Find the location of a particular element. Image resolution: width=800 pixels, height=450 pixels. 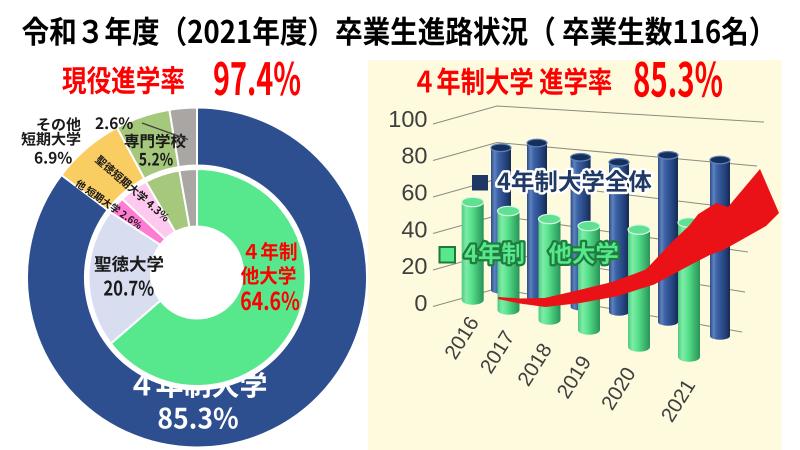

svg-text: 80 is located at coordinates (414, 156).